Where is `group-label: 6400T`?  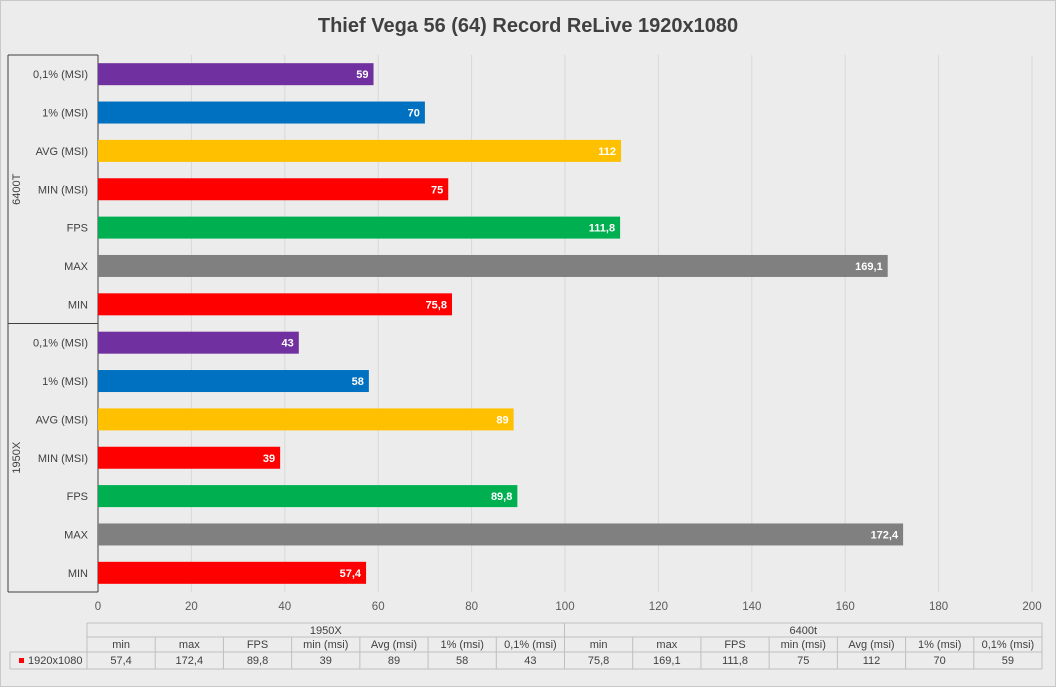 group-label: 6400T is located at coordinates (17, 188).